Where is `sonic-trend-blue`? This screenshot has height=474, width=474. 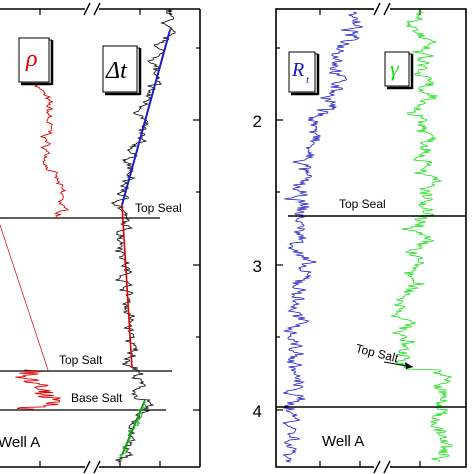 sonic-trend-blue is located at coordinates (146, 117).